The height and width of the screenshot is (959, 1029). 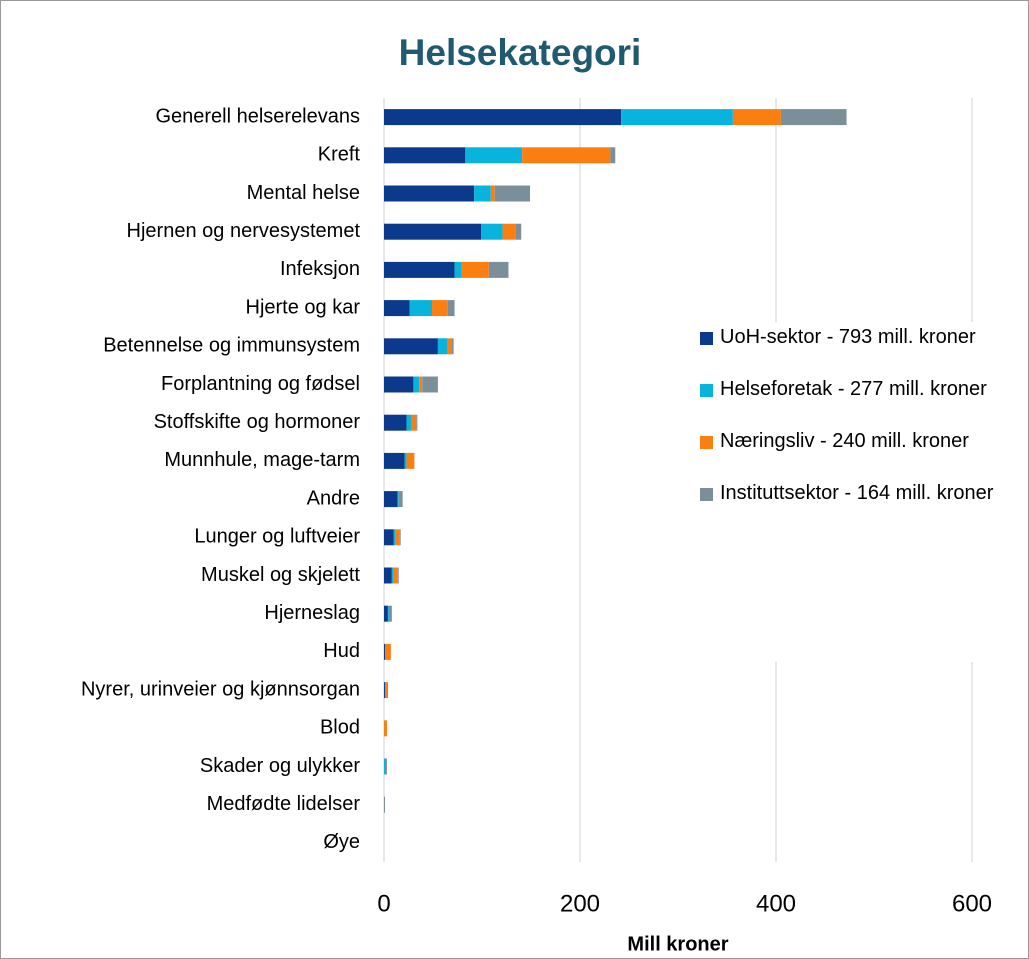 I want to click on legend-item: Instituttsektor - 164 mill. kroner, so click(x=850, y=493).